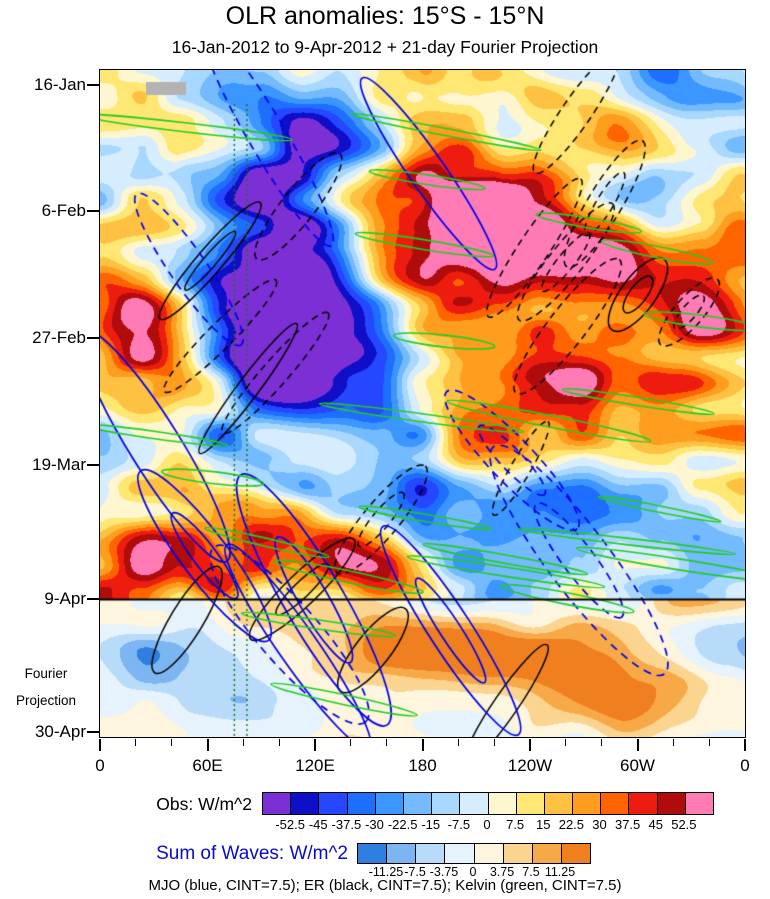 This screenshot has height=899, width=770. Describe the element at coordinates (46, 673) in the screenshot. I see `fourier-label-line1: Fourier` at that location.